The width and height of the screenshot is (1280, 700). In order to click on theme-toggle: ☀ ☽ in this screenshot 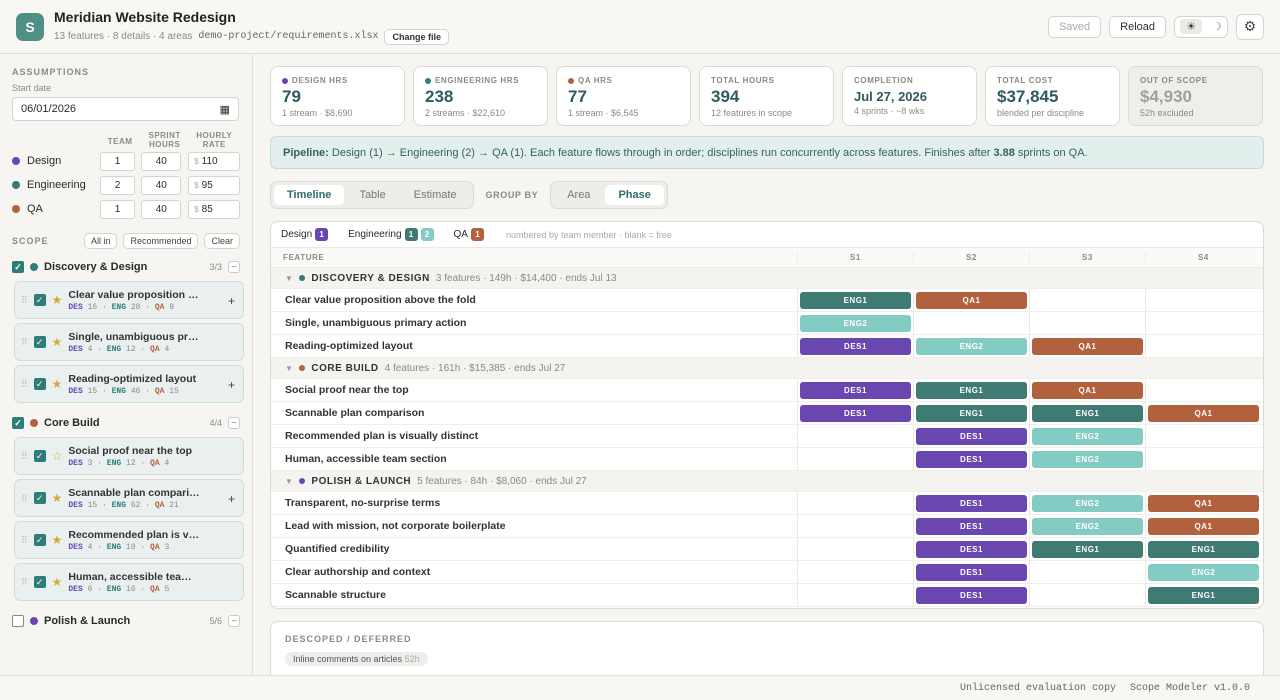, I will do `click(1201, 26)`.